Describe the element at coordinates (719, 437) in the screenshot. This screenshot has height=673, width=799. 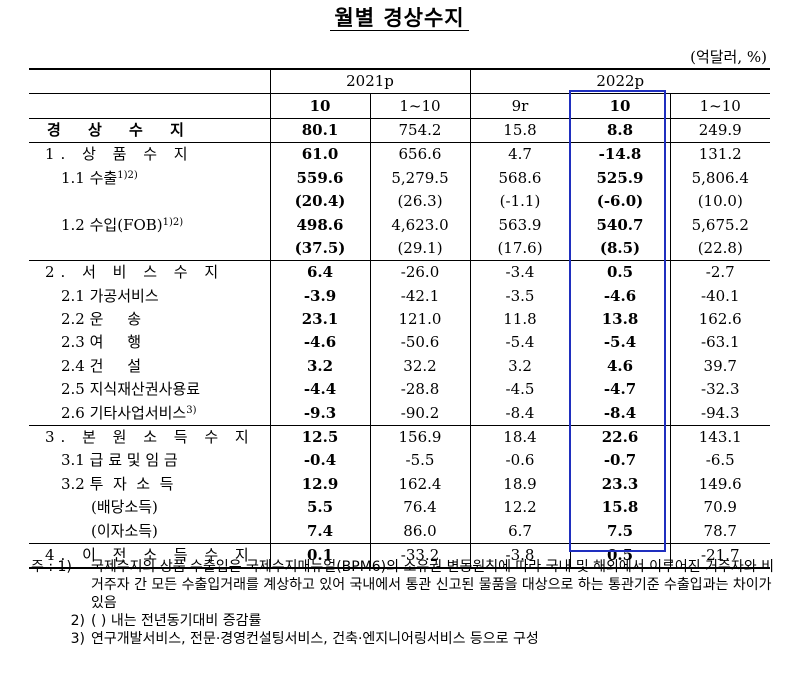
I see `cell-value: 143.1` at that location.